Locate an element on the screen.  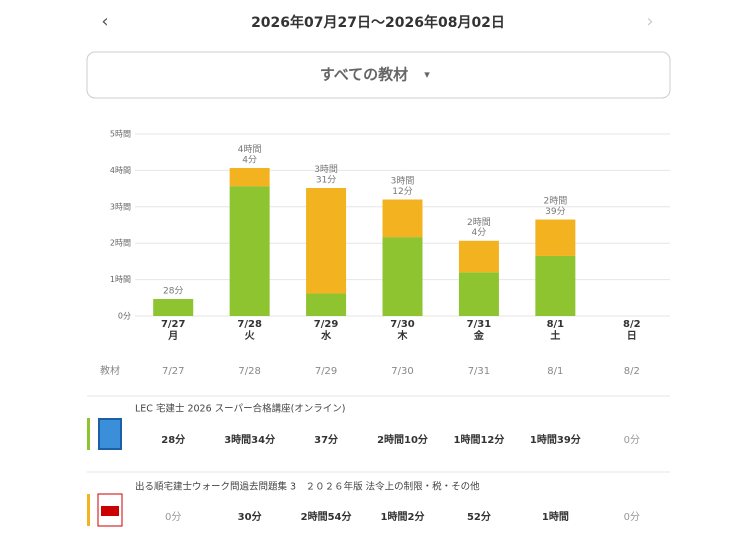
y-tick-label: 5時間 is located at coordinates (120, 134).